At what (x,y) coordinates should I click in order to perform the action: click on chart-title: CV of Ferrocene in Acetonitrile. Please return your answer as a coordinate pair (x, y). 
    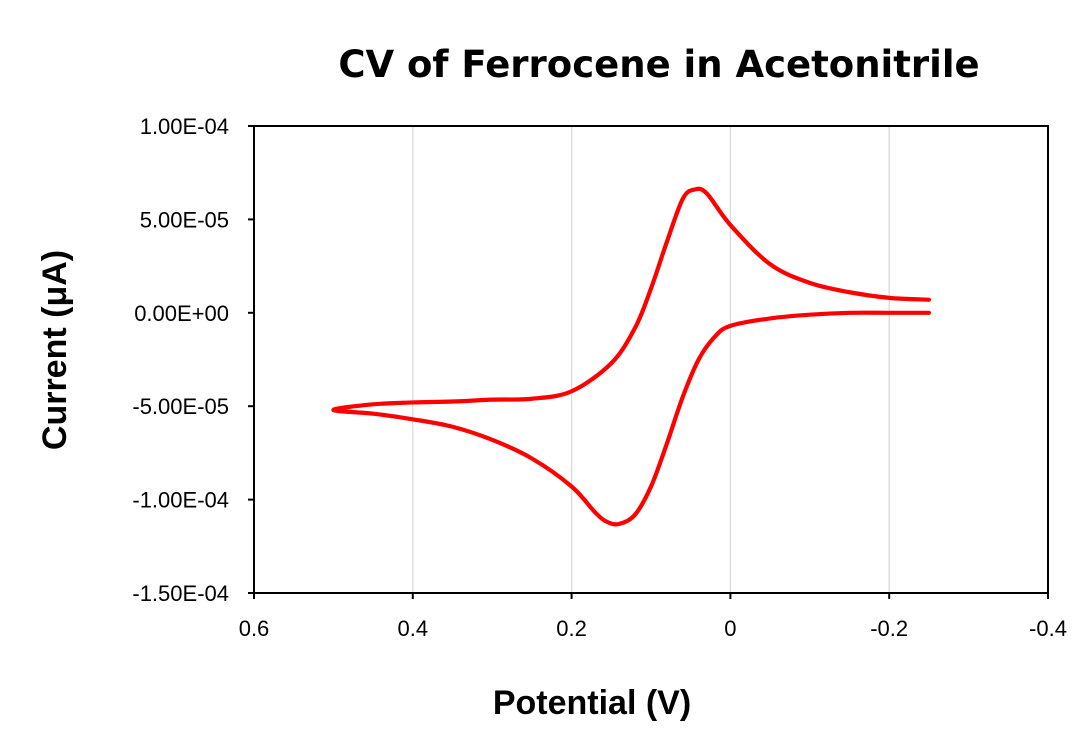
    Looking at the image, I should click on (658, 64).